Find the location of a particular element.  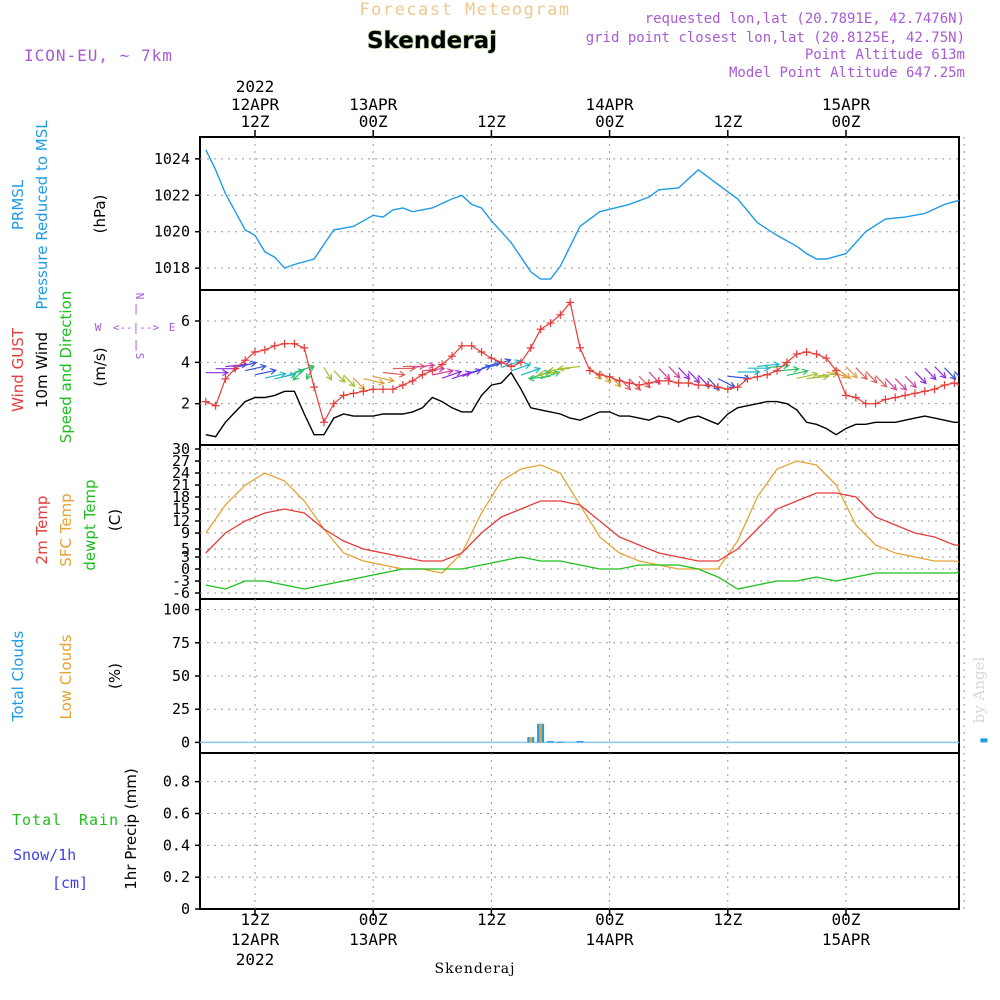

dewpoint-line is located at coordinates (582, 573).